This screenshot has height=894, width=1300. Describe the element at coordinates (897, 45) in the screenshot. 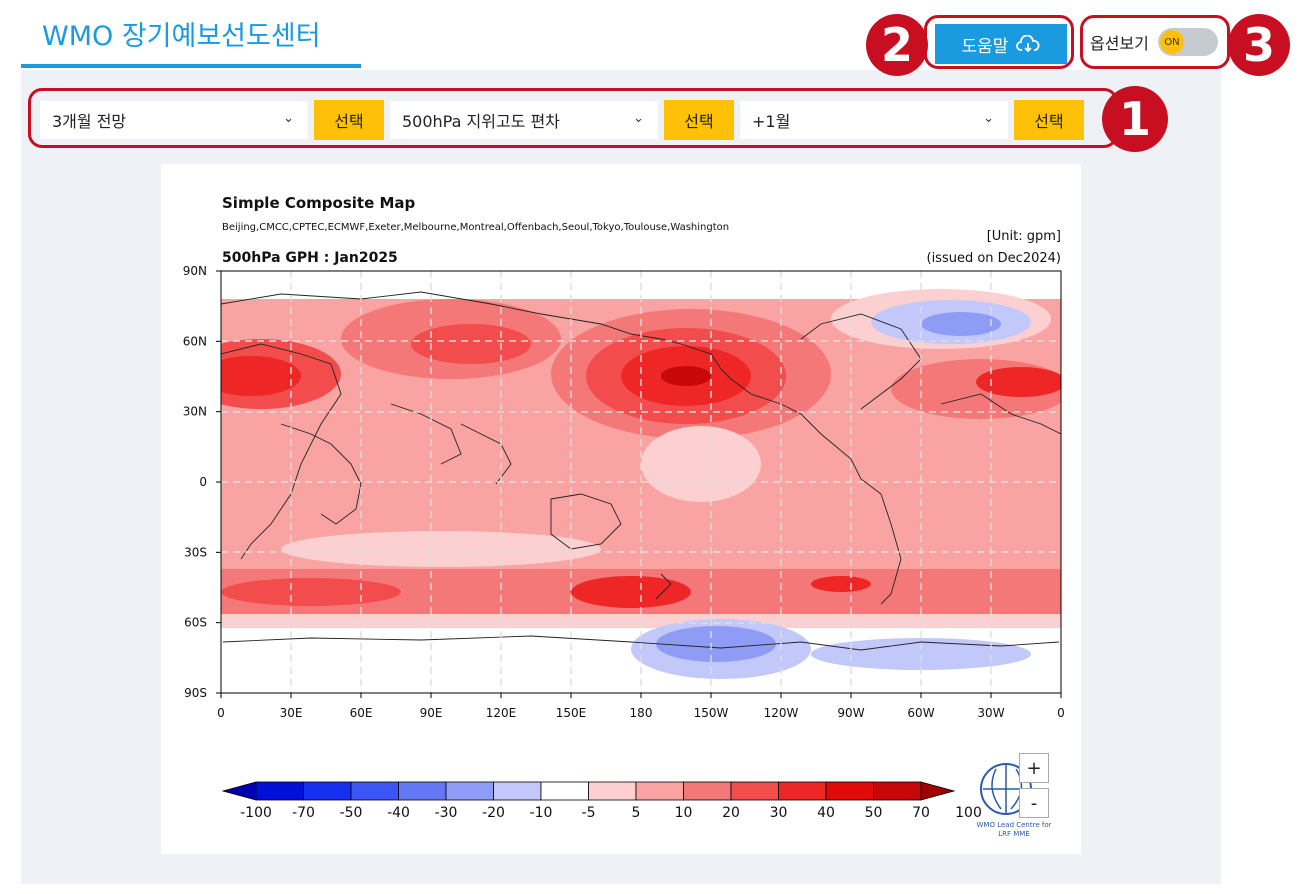

I see `badge-2: 2` at that location.